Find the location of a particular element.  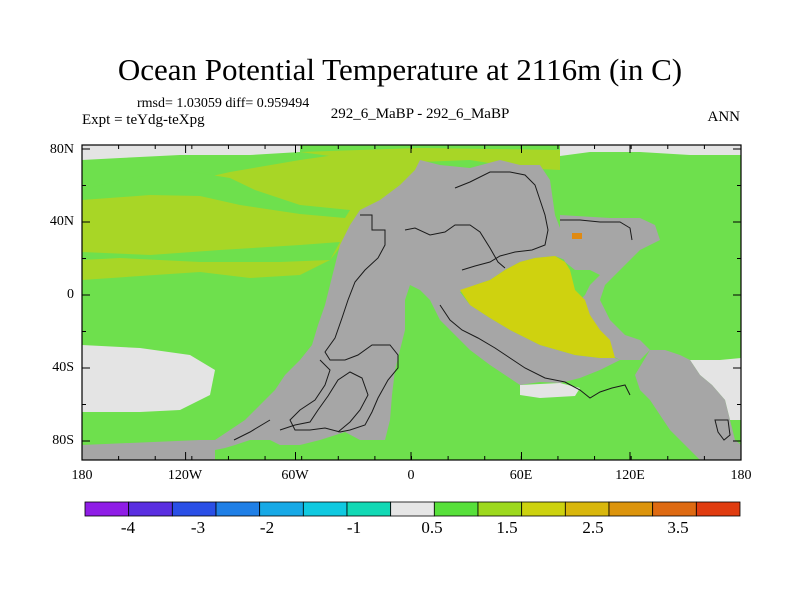

colorbar-label: -3 is located at coordinates (198, 527).